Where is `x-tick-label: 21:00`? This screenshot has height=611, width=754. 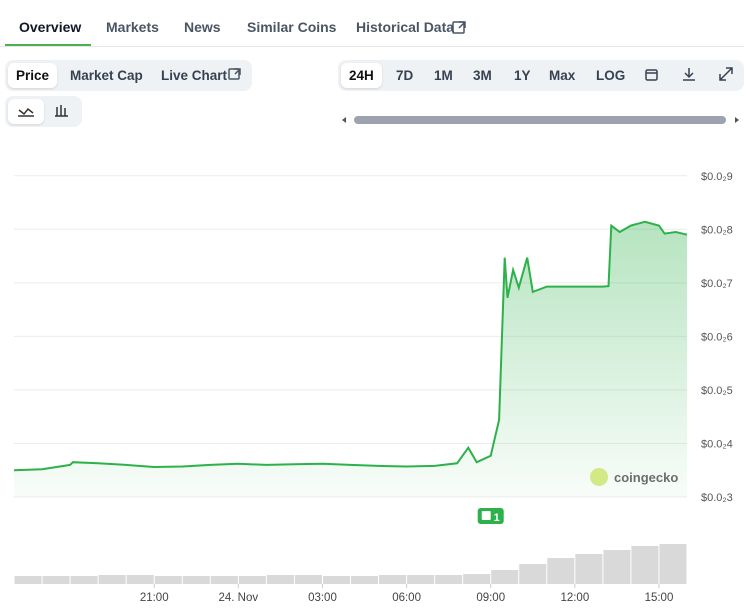 x-tick-label: 21:00 is located at coordinates (154, 598).